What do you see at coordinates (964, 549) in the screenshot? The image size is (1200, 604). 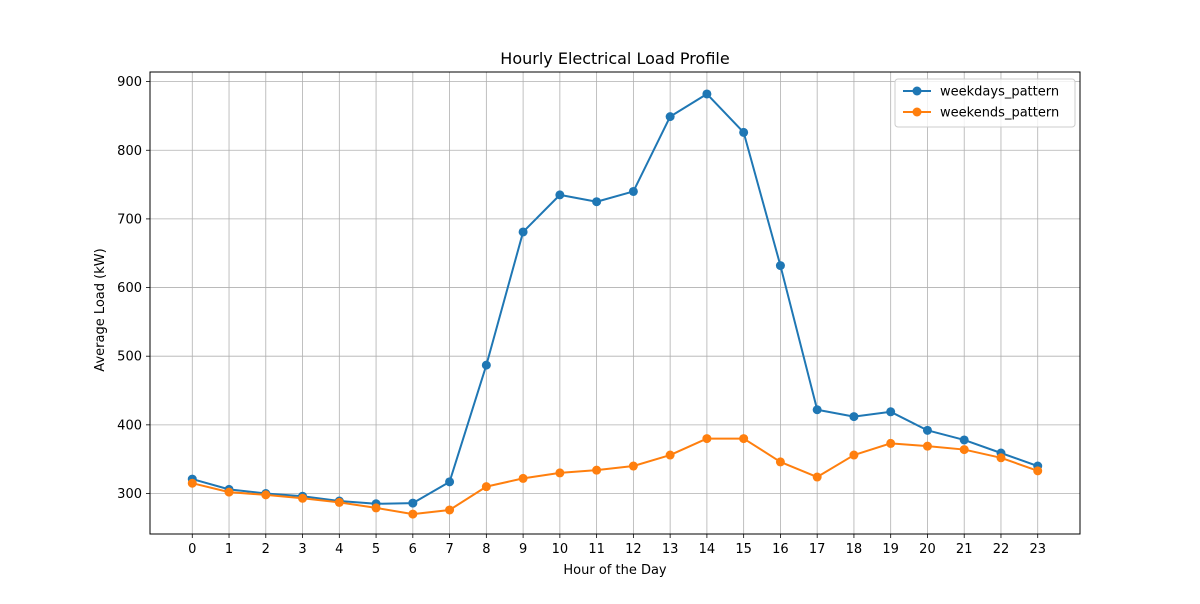 I see `x-tick-label: 21` at bounding box center [964, 549].